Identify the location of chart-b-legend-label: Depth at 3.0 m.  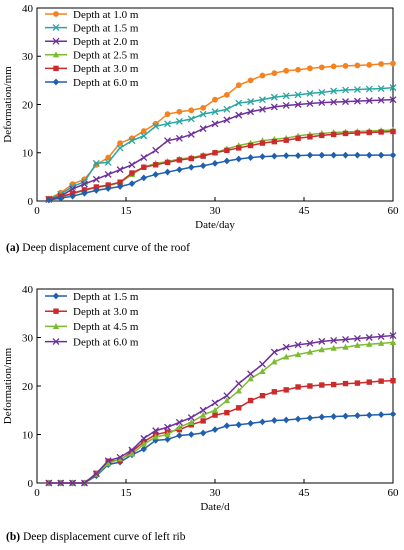
(106, 312).